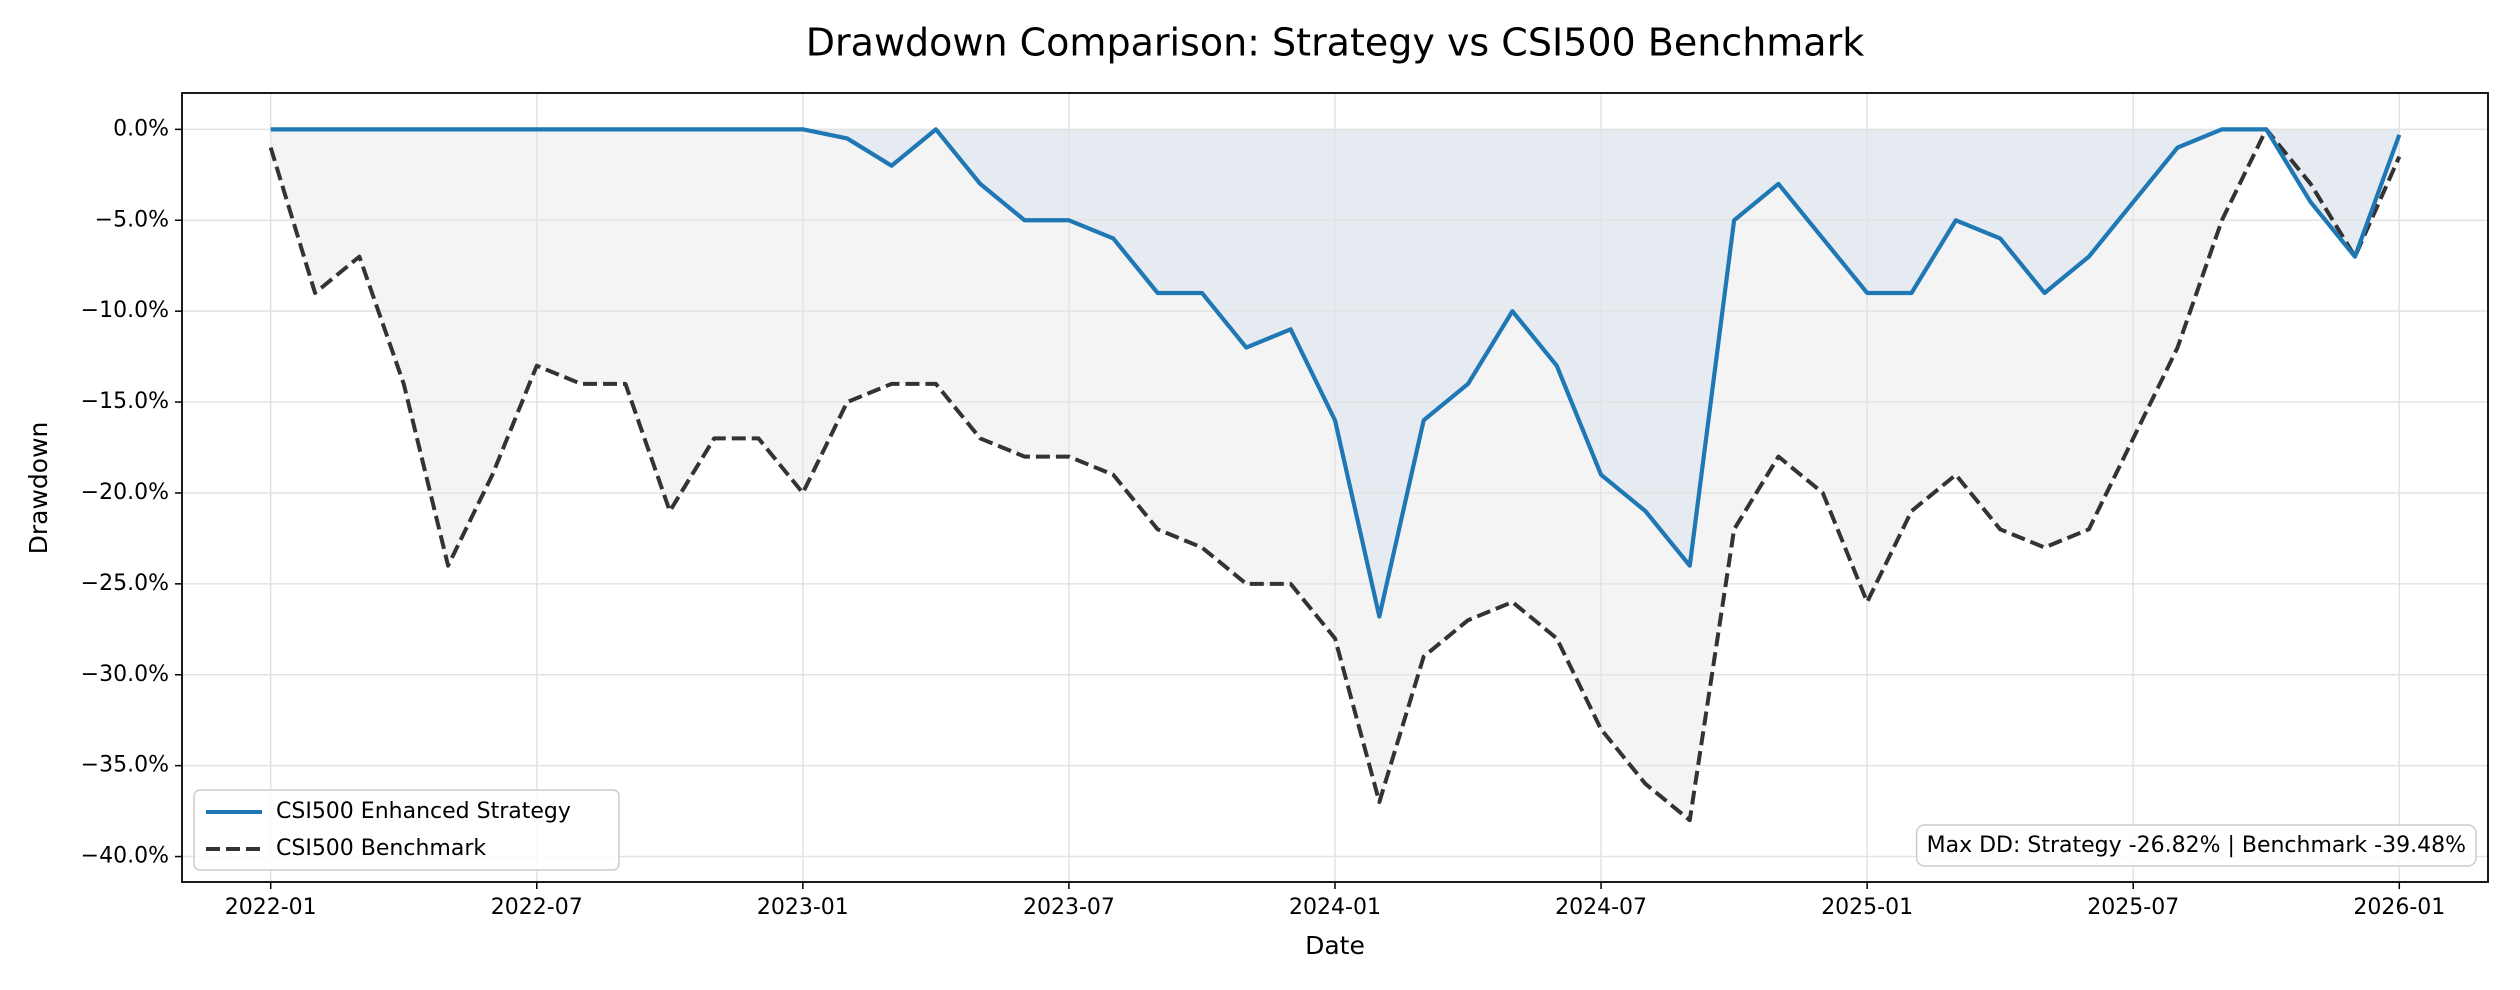 The height and width of the screenshot is (990, 2520). I want to click on y-tick-label: −10.0%, so click(125, 310).